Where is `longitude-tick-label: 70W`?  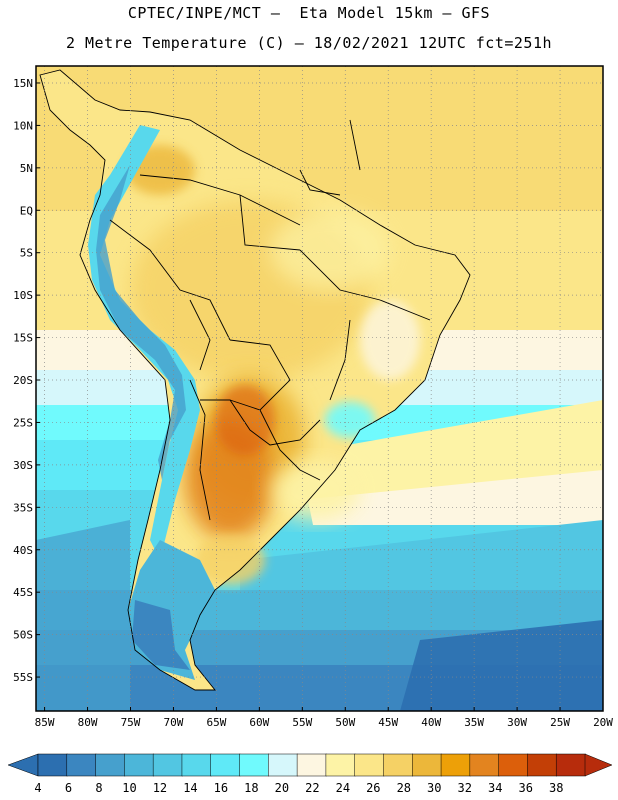
longitude-tick-label: 70W is located at coordinates (174, 722).